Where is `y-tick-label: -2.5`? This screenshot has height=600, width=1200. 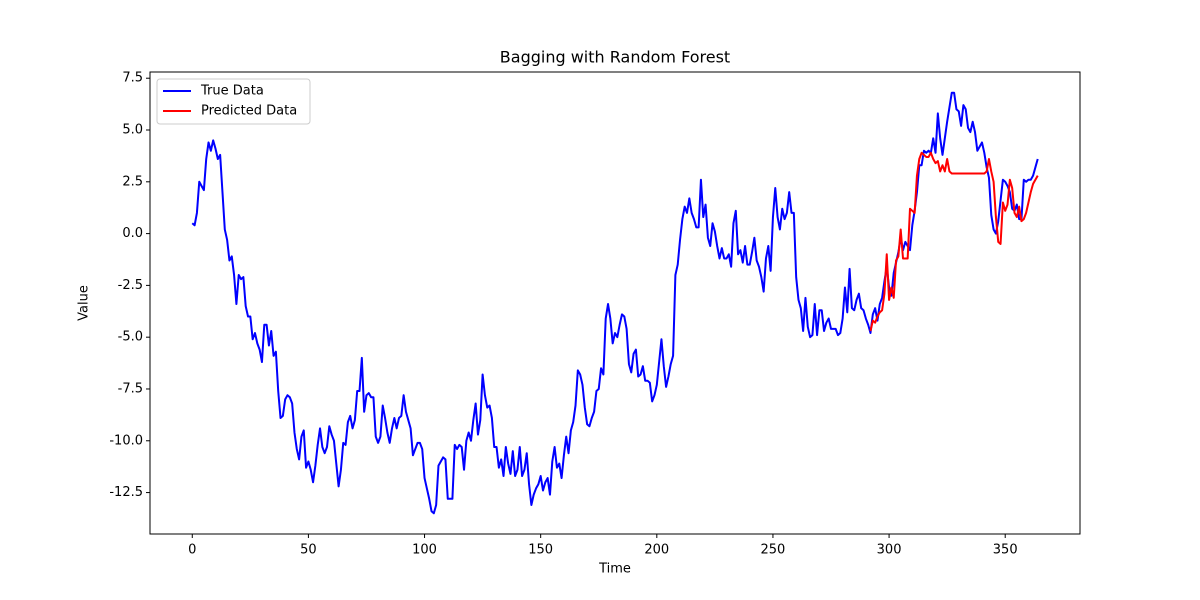 y-tick-label: -2.5 is located at coordinates (130, 285).